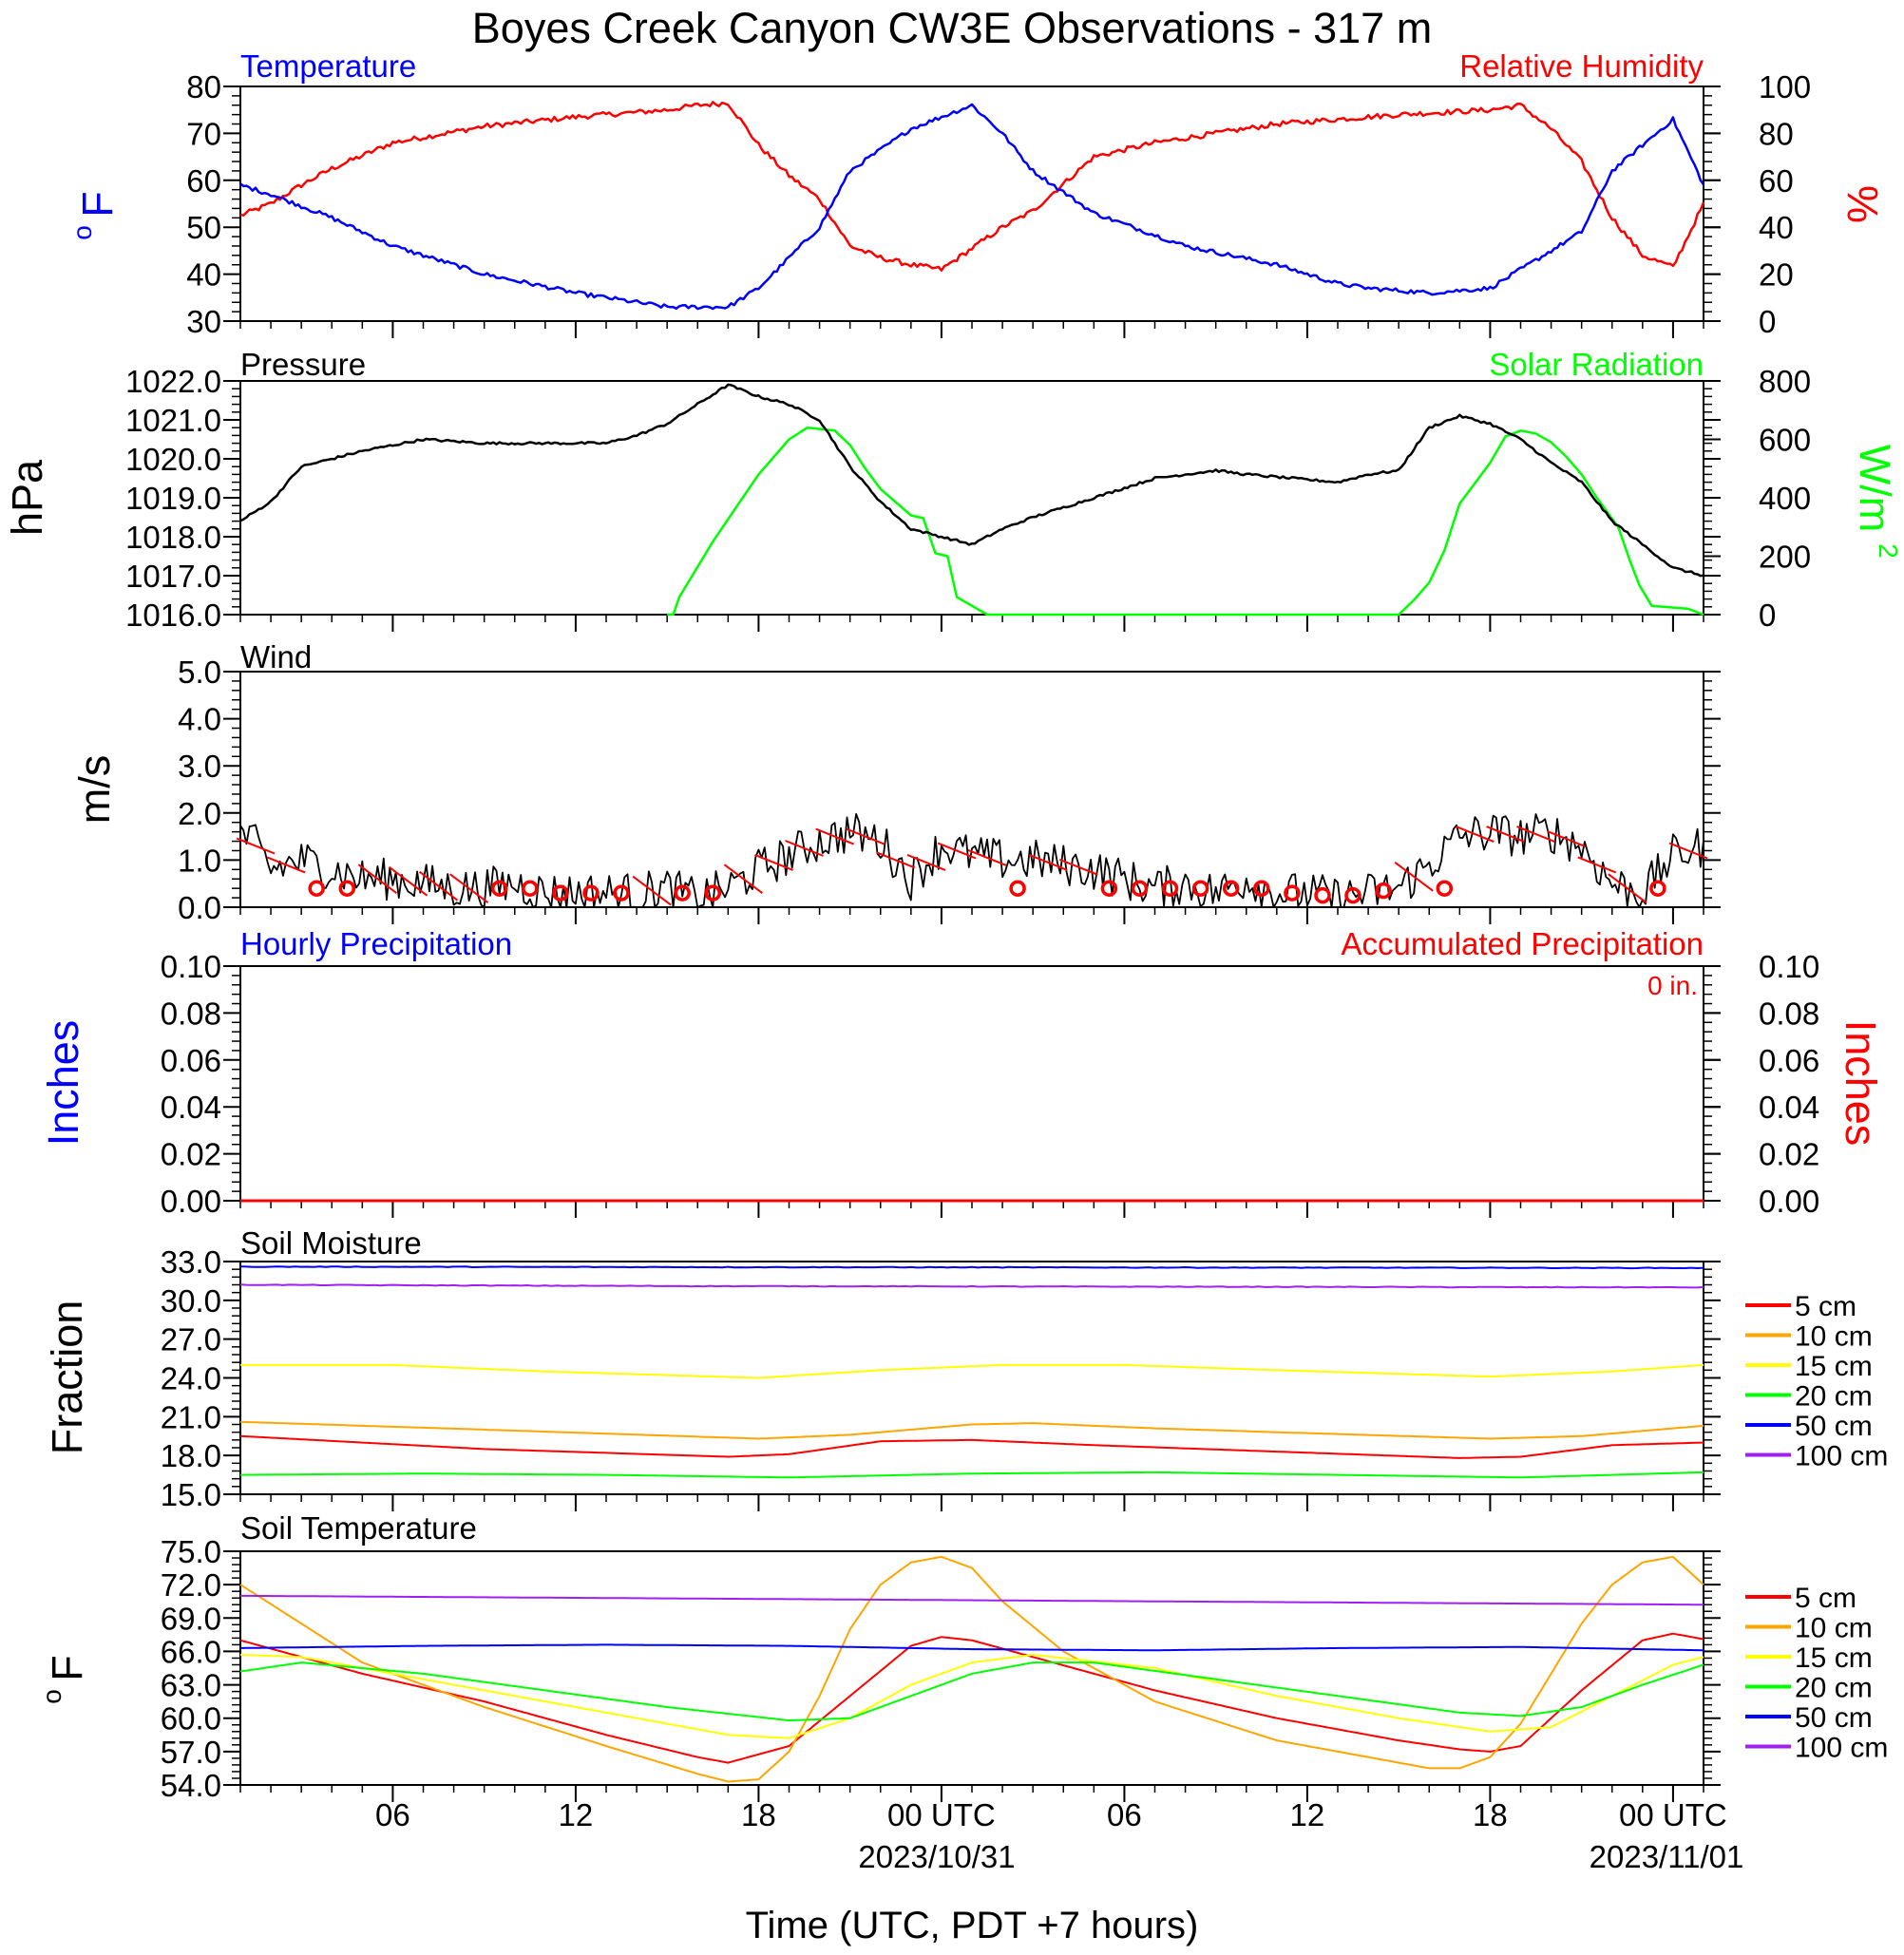 Image resolution: width=1904 pixels, height=1955 pixels. Describe the element at coordinates (200, 672) in the screenshot. I see `wind-left-tick-label: 5.0` at that location.